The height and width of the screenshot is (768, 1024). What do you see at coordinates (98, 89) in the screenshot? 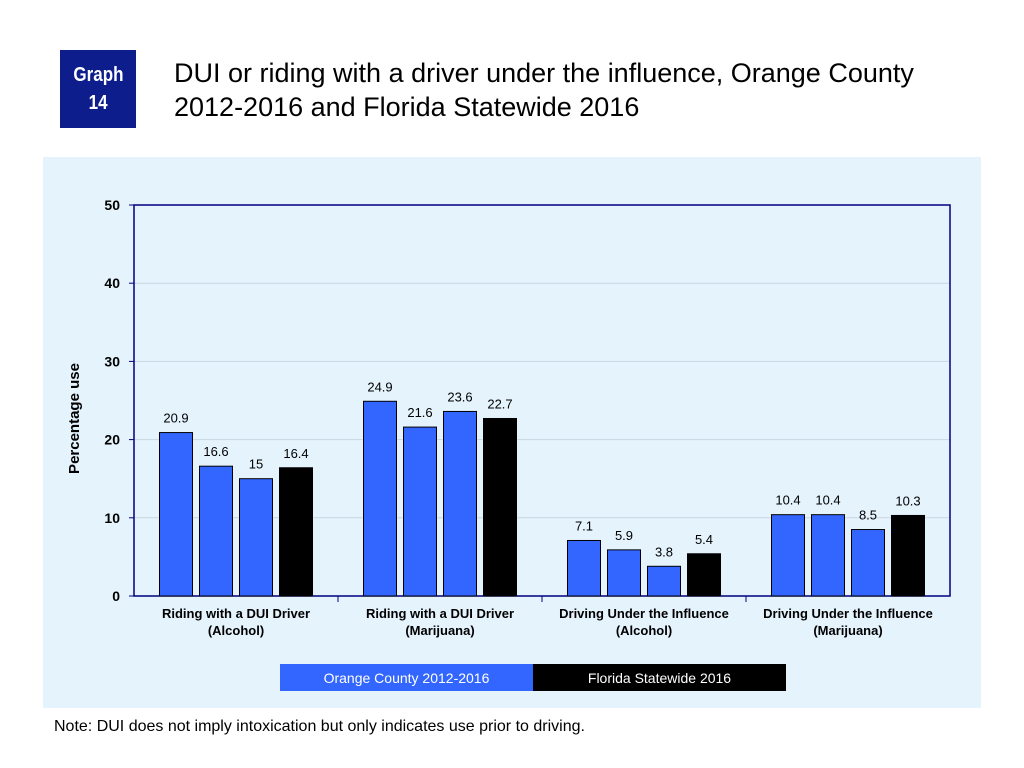
I see `graph-number-badge: Graph 14` at bounding box center [98, 89].